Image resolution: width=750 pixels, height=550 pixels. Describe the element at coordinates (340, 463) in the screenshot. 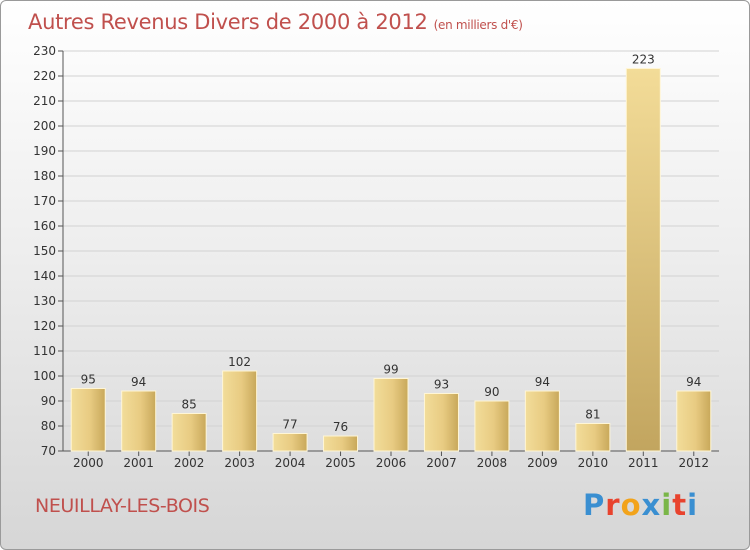

I see `x-tick-label-2005: 2005` at that location.